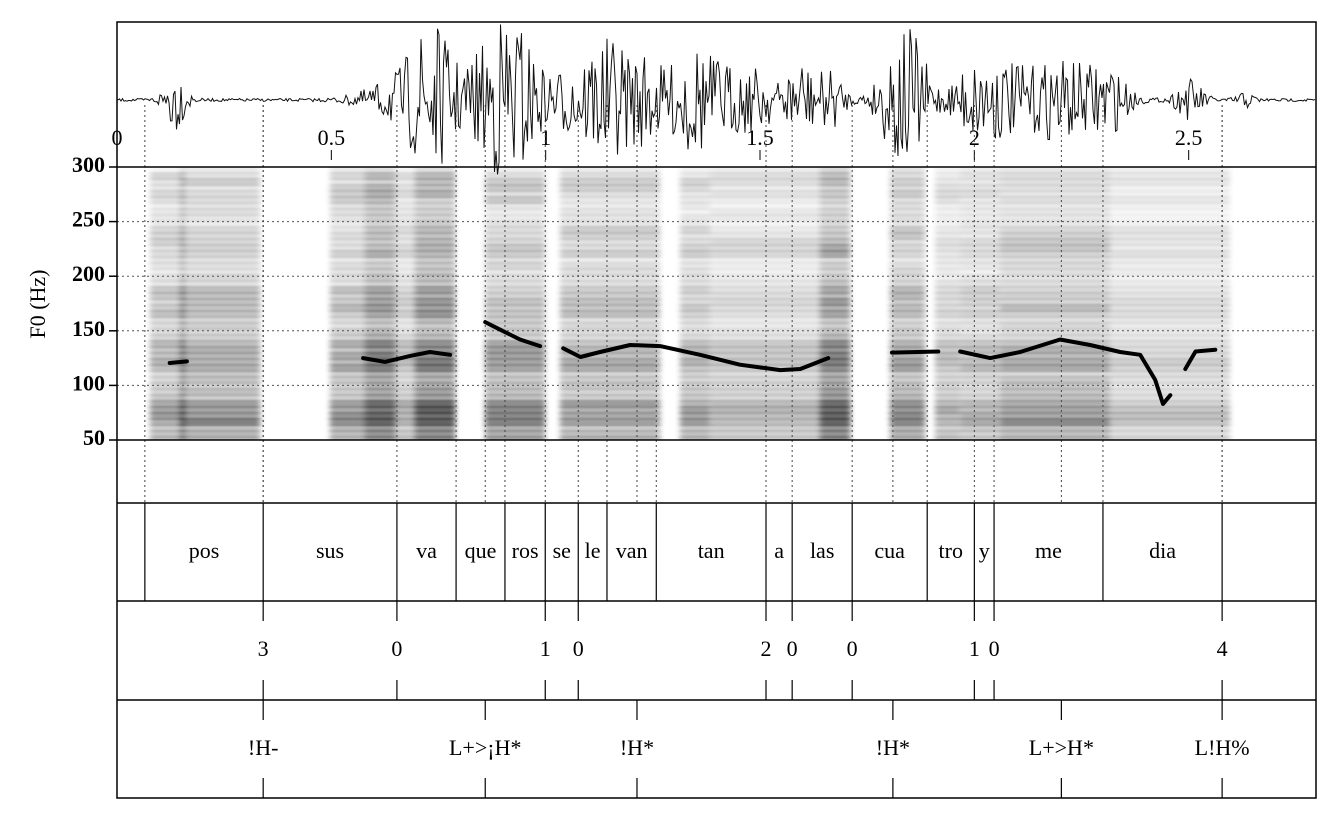 This screenshot has height=816, width=1338. I want to click on x-tick-label: 0.5, so click(332, 137).